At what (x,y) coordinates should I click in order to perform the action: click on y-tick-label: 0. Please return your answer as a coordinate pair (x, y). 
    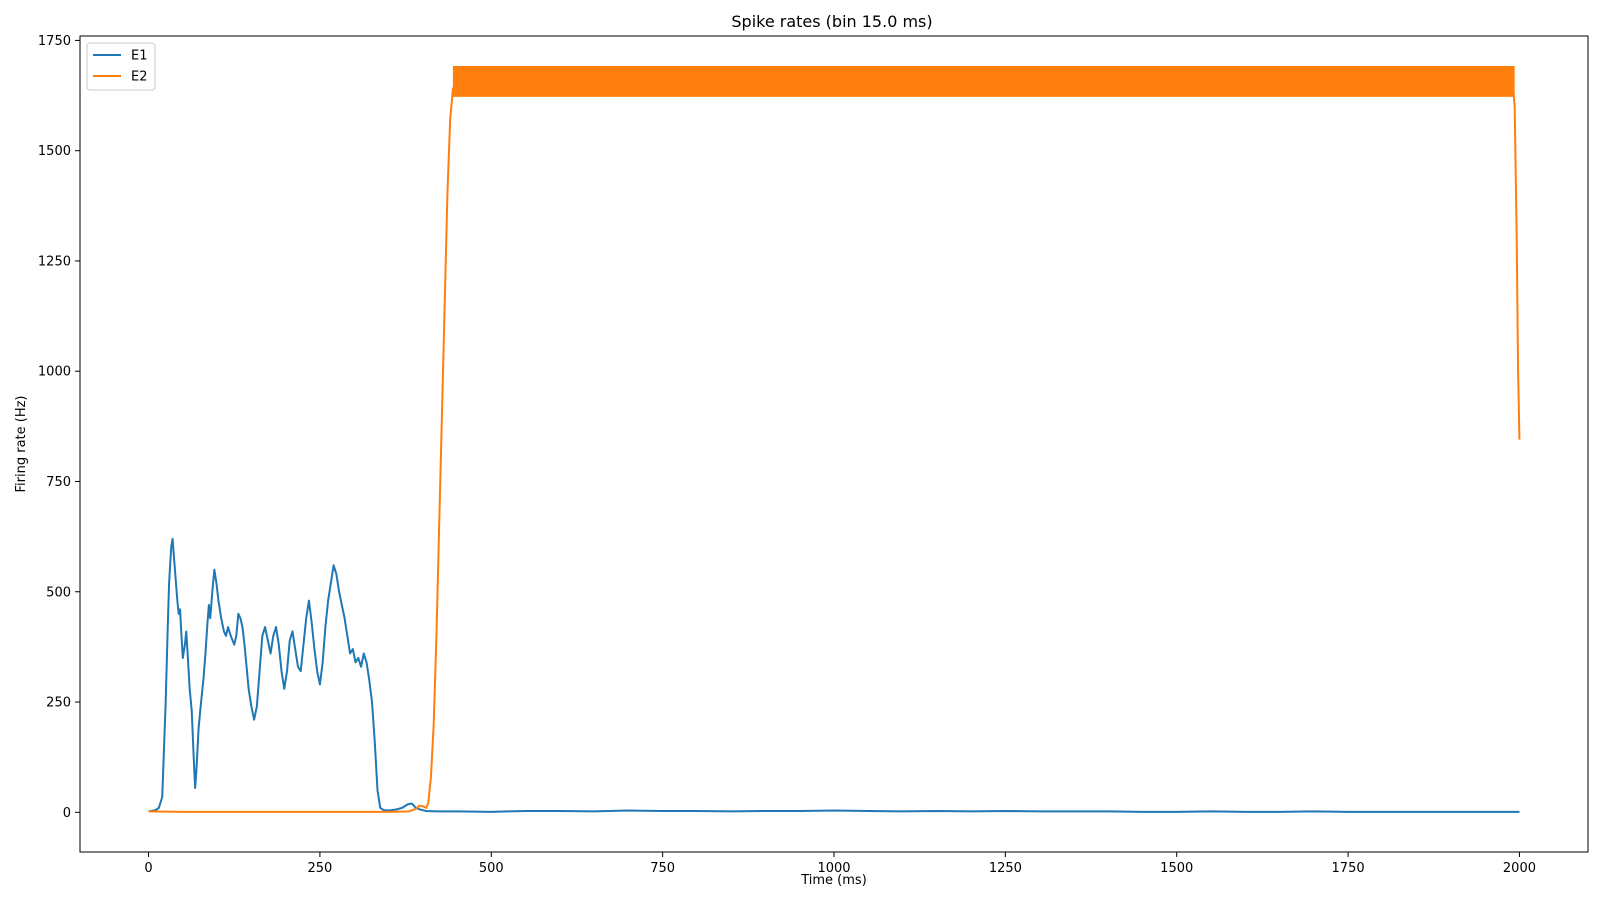
    Looking at the image, I should click on (67, 813).